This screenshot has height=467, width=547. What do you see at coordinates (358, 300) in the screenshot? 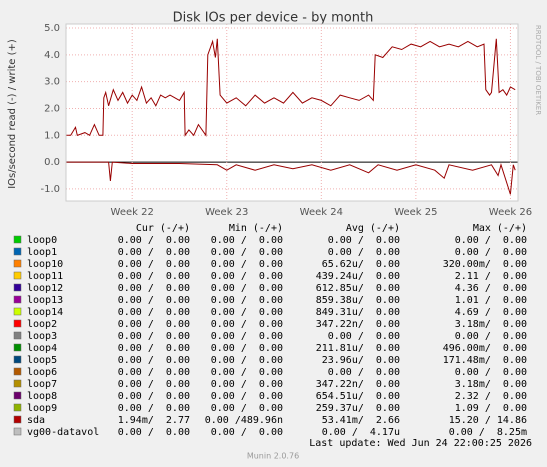
I see `table-cell: 859.38u/ 0.00` at bounding box center [358, 300].